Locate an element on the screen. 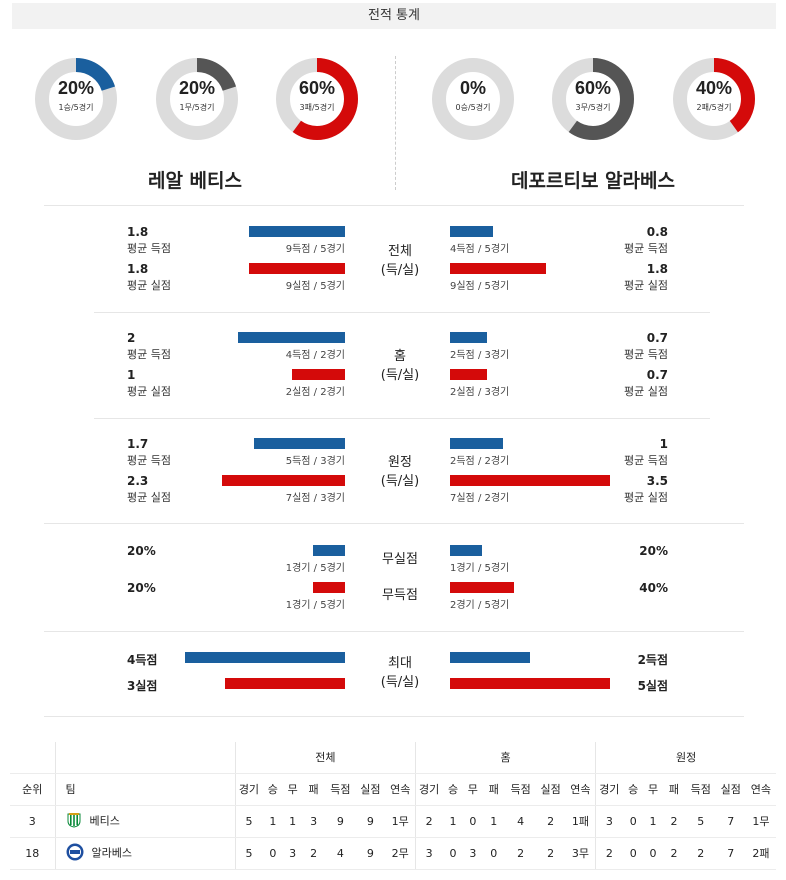 Image resolution: width=786 pixels, height=880 pixels. home-max-conceded-bar is located at coordinates (285, 683).